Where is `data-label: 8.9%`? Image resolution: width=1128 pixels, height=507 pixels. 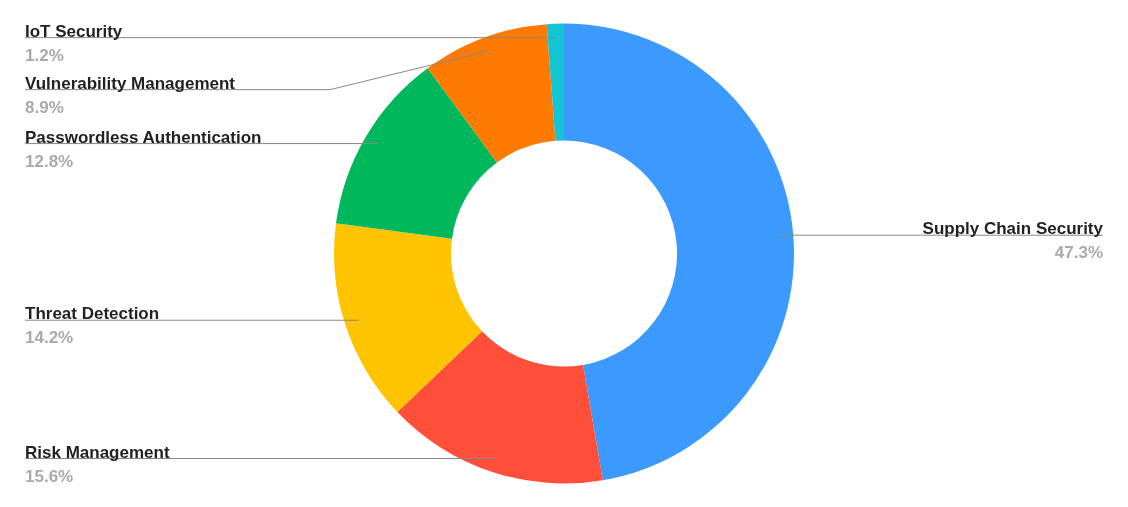 data-label: 8.9% is located at coordinates (44, 107).